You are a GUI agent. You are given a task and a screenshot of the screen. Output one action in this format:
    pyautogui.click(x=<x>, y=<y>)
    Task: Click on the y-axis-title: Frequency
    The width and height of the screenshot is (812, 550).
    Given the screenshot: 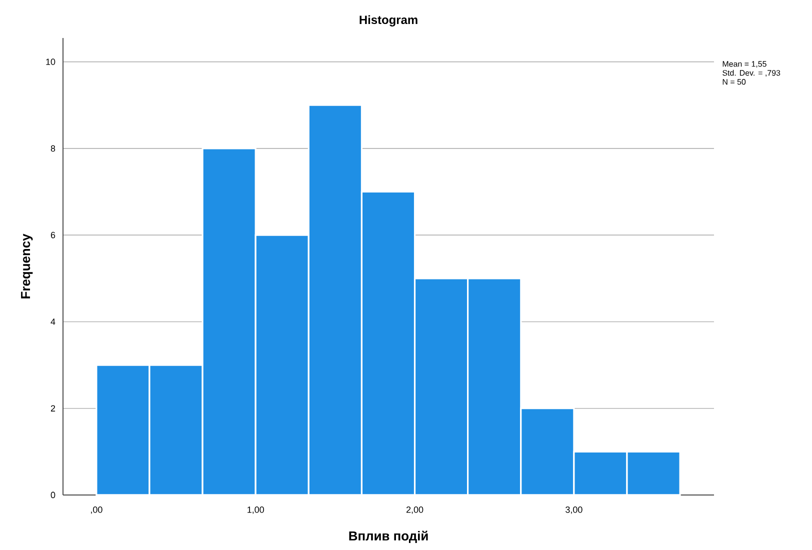 What is the action you would take?
    pyautogui.click(x=27, y=266)
    